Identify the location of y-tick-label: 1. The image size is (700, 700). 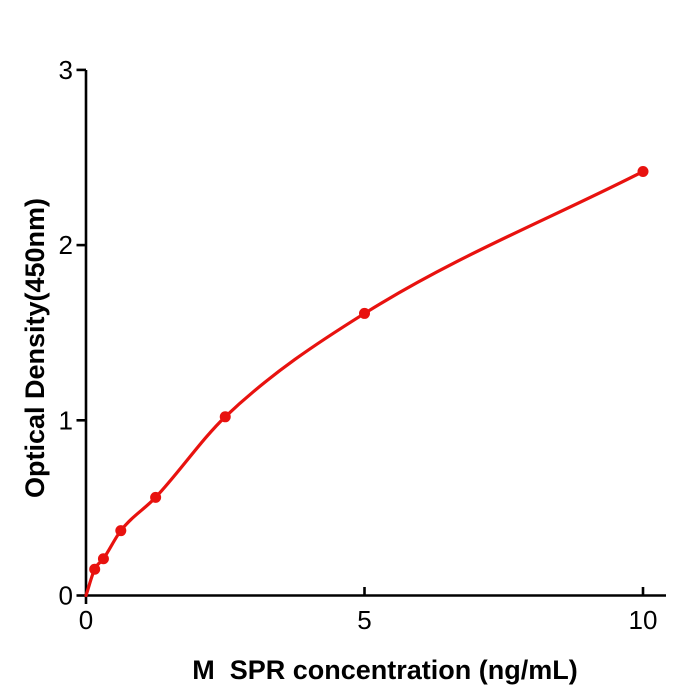
(66, 420).